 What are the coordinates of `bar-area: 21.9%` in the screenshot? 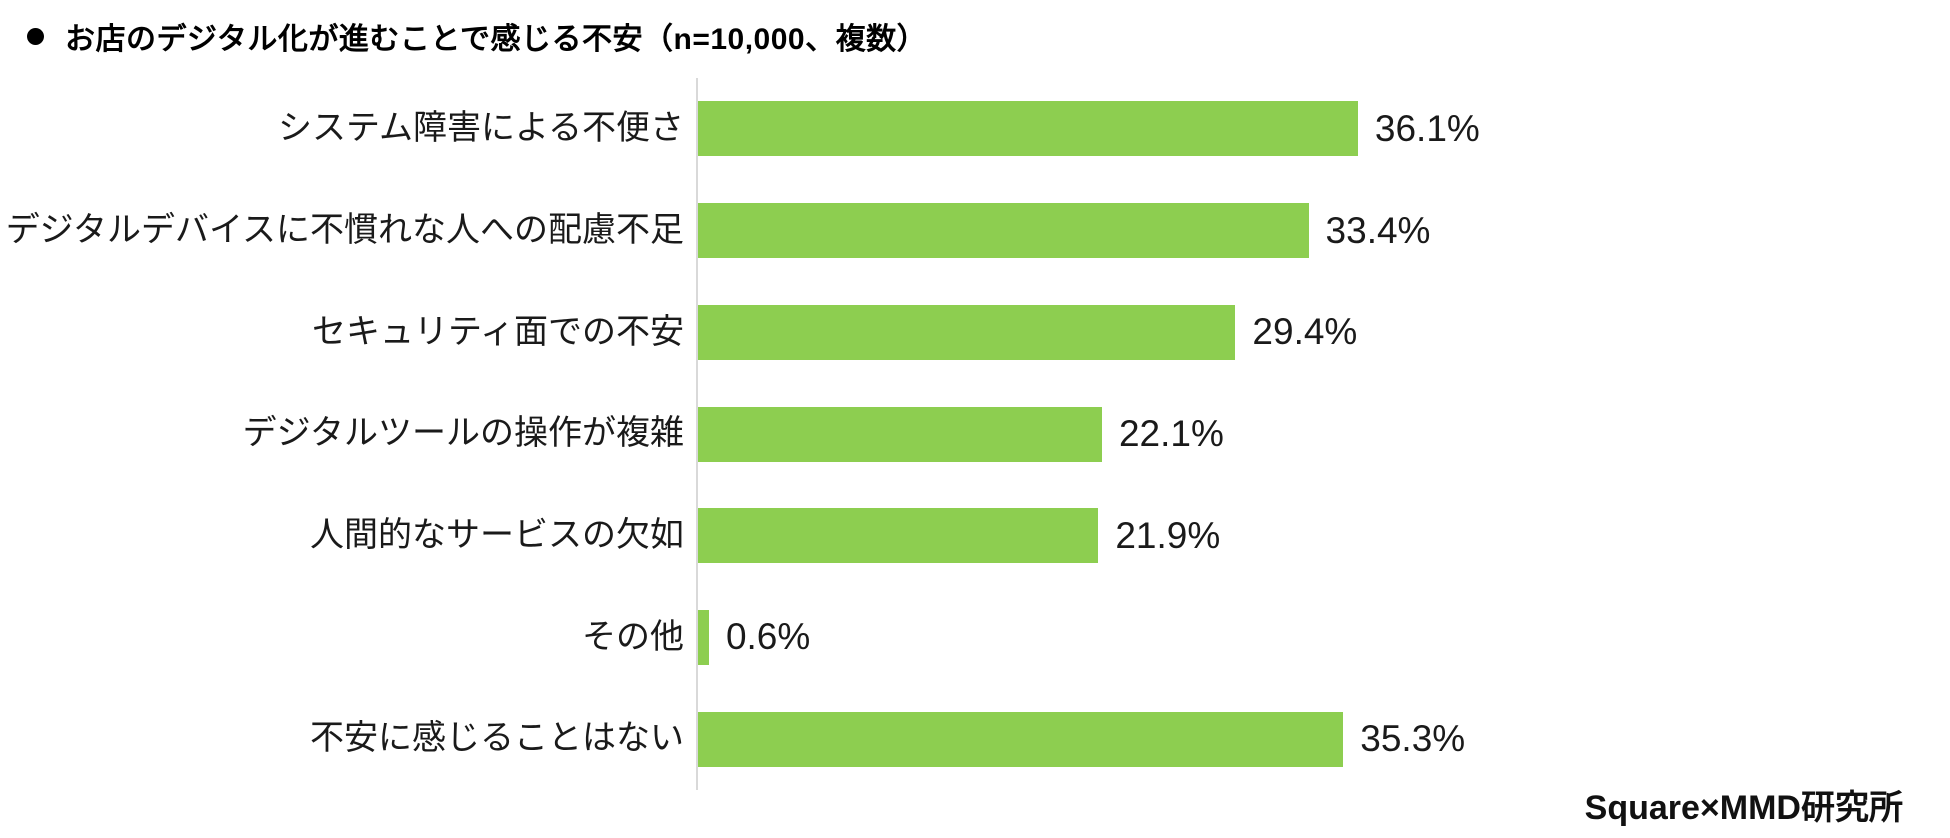 It's located at (1324, 536).